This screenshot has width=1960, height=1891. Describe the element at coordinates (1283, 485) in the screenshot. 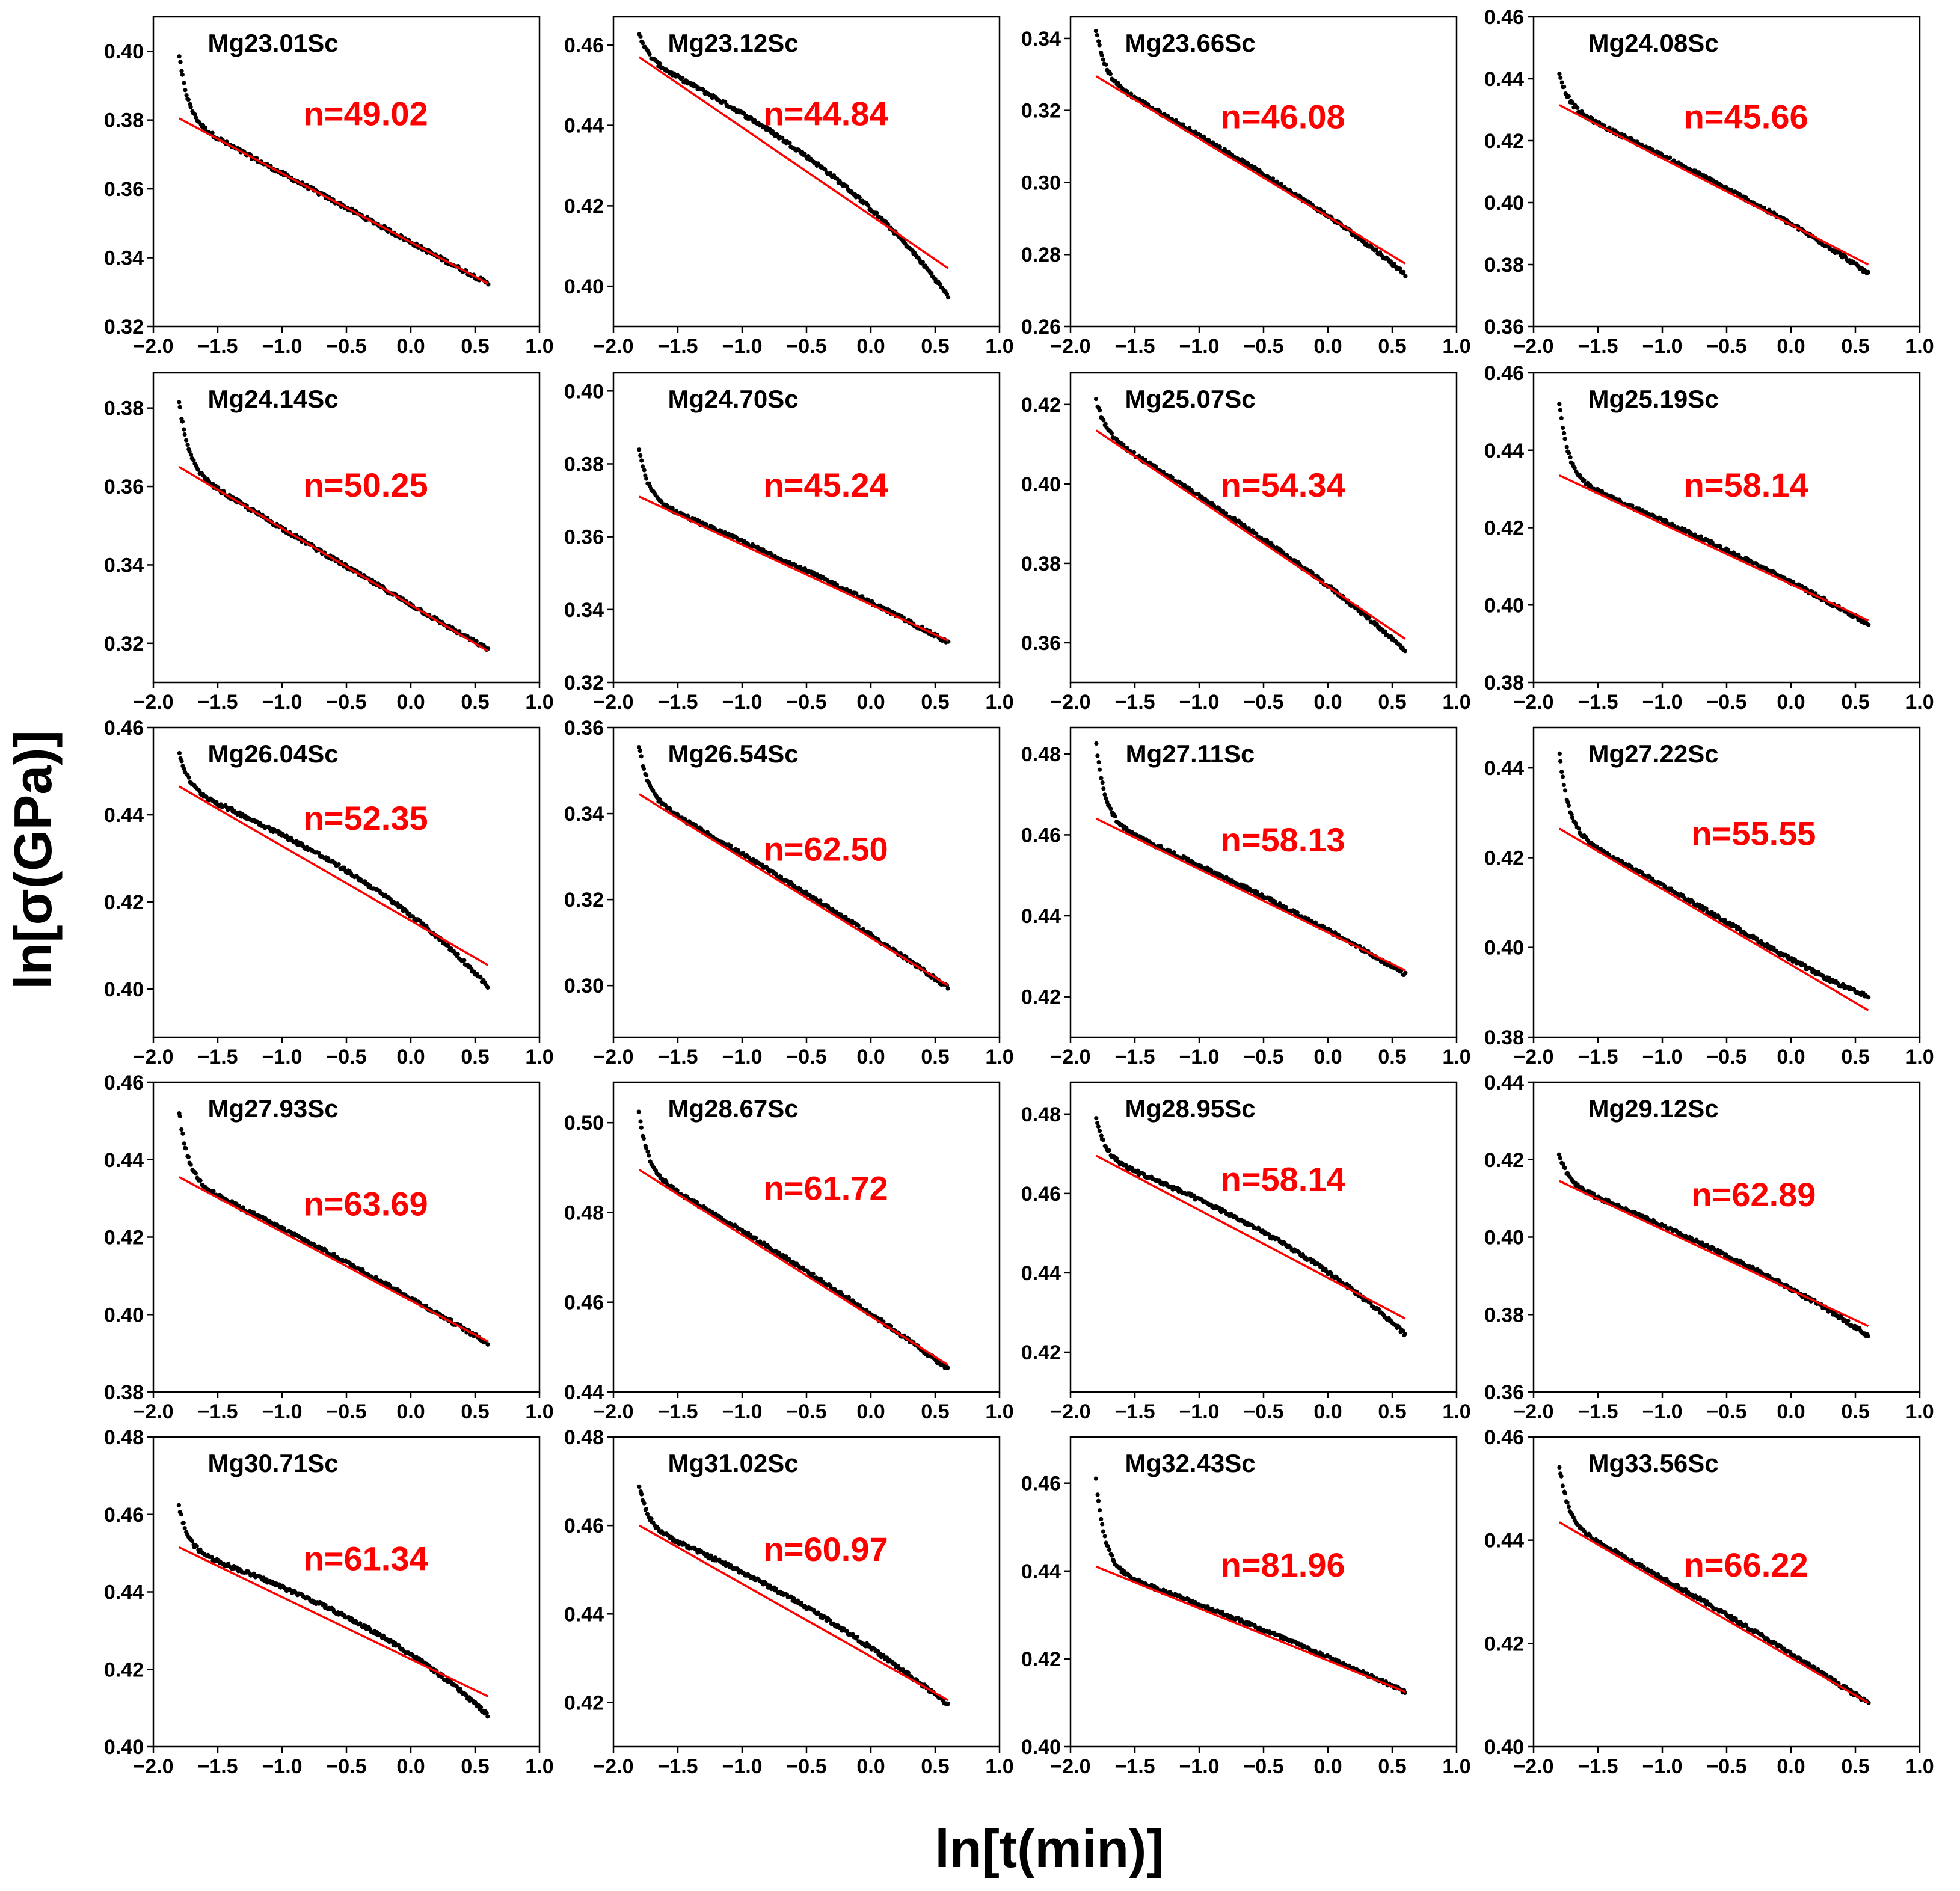

I see `n-value-label: n=54.34` at that location.